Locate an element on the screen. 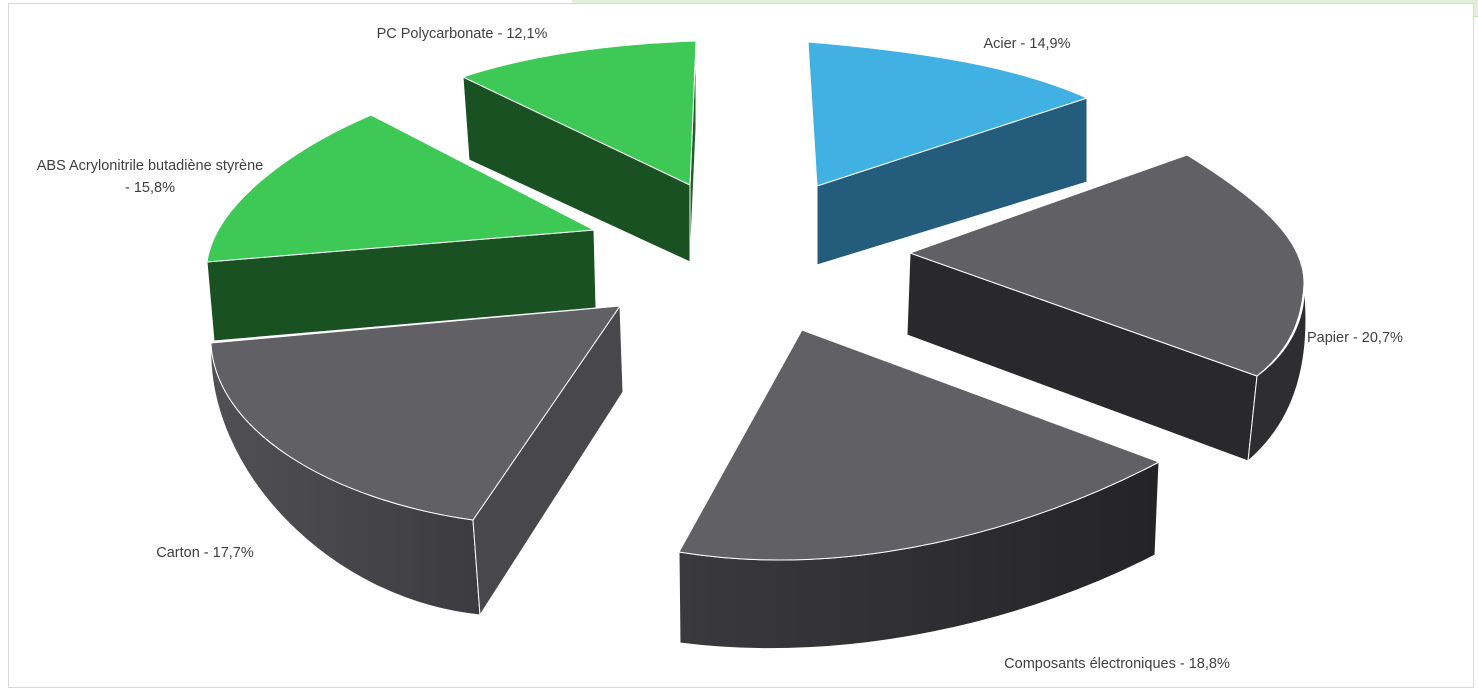 Image resolution: width=1478 pixels, height=692 pixels. slice-pc-top is located at coordinates (579, 113).